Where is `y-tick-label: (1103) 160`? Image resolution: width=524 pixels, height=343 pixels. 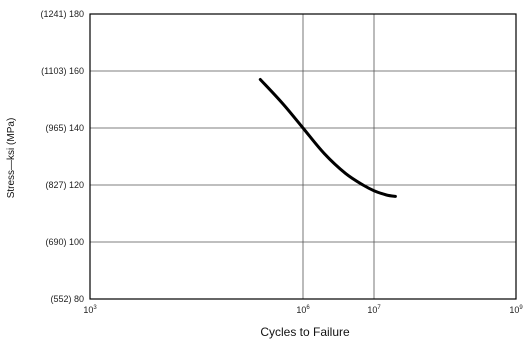
y-tick-label: (1103) 160 is located at coordinates (62, 71).